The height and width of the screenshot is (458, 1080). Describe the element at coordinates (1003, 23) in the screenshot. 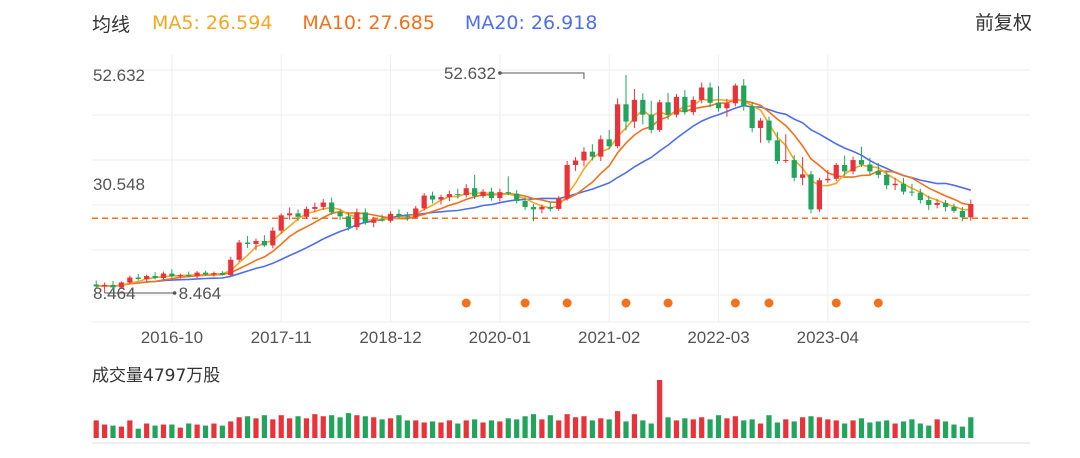

I see `price-adjust-toggle: 前复权` at that location.